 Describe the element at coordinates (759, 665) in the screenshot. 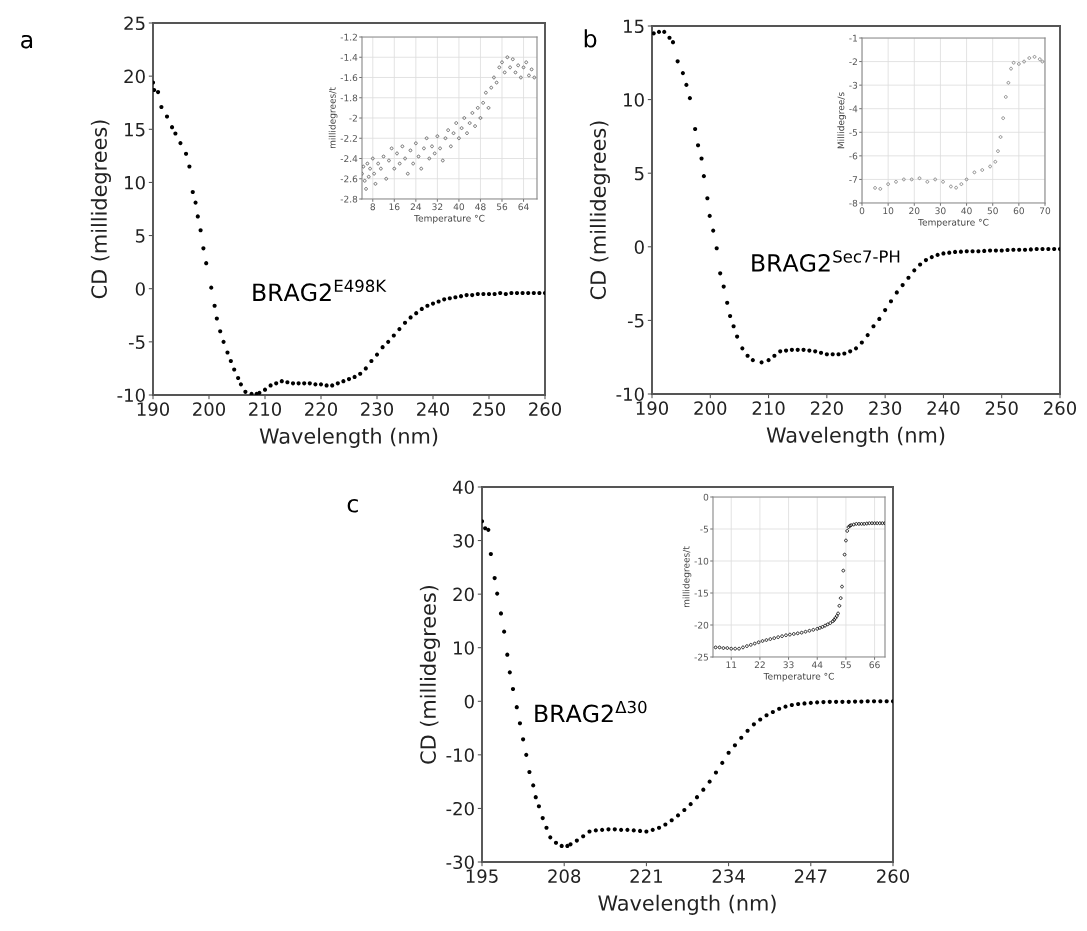

I see `x-tick-label: 22` at that location.